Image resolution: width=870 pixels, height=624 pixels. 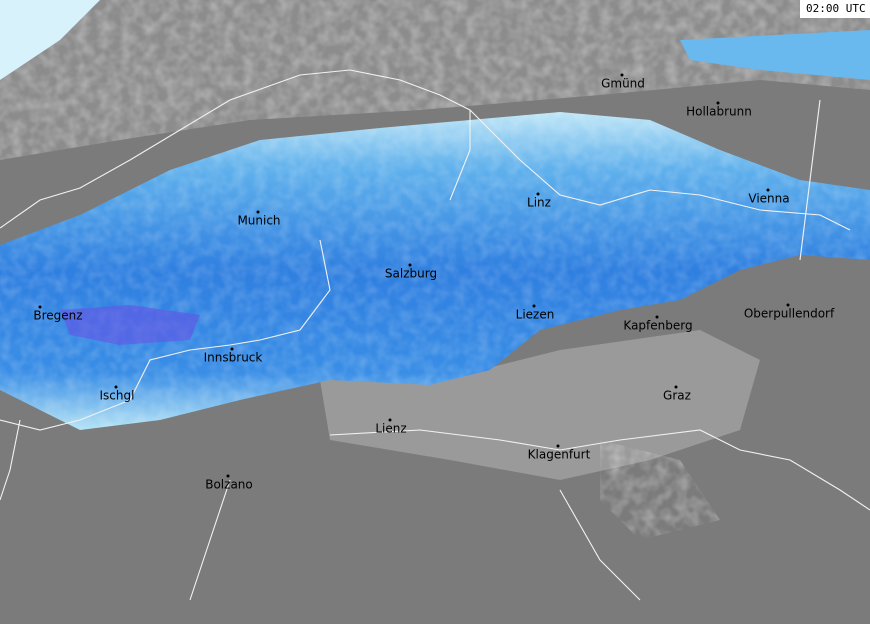 I want to click on speckle-area, so click(x=660, y=490).